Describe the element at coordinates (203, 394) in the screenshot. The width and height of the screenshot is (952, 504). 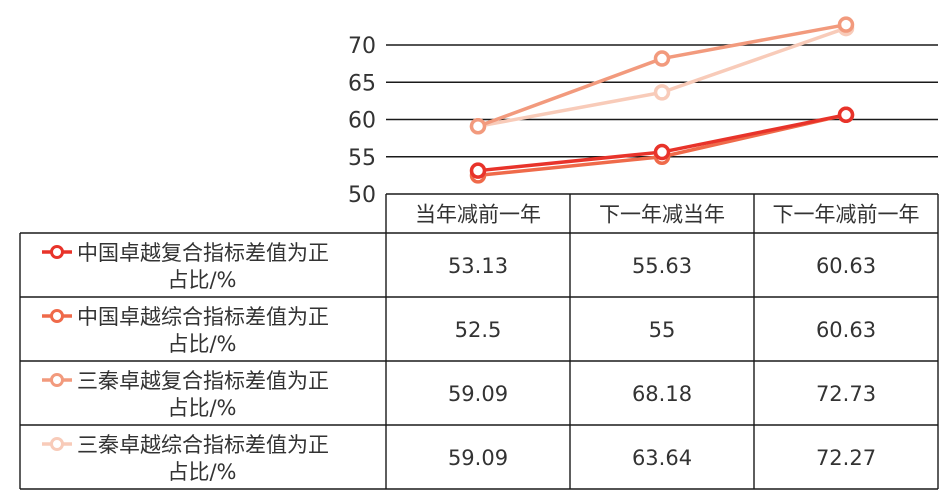
I see `series-label-3: 三秦卓越复合指标差值为正占比/%` at that location.